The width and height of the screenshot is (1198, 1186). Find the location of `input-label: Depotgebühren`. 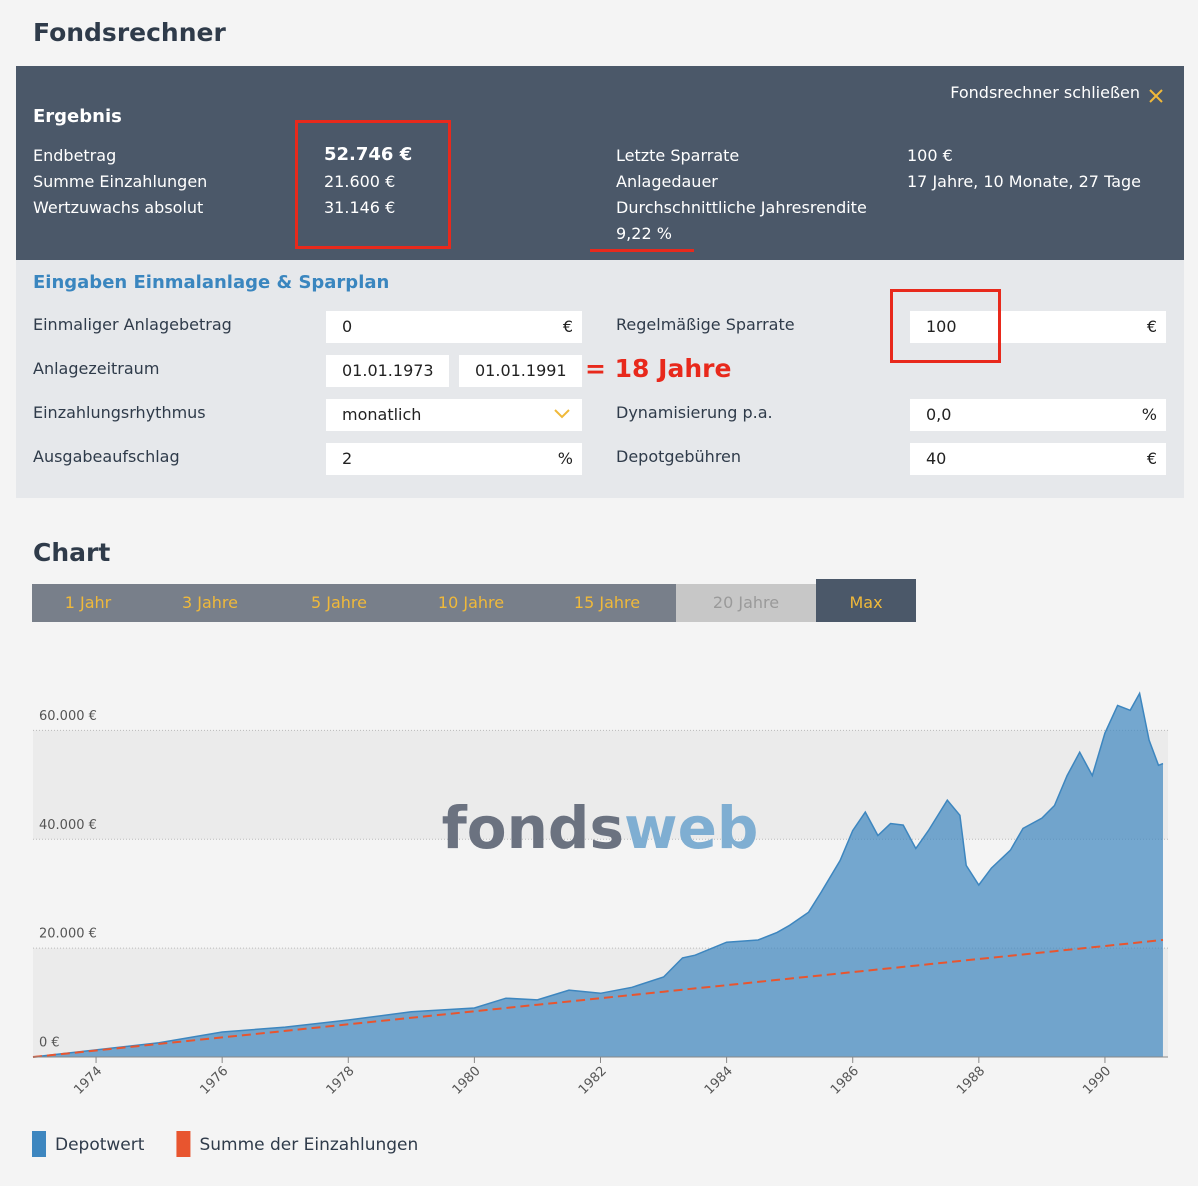

input-label: Depotgebühren is located at coordinates (679, 456).